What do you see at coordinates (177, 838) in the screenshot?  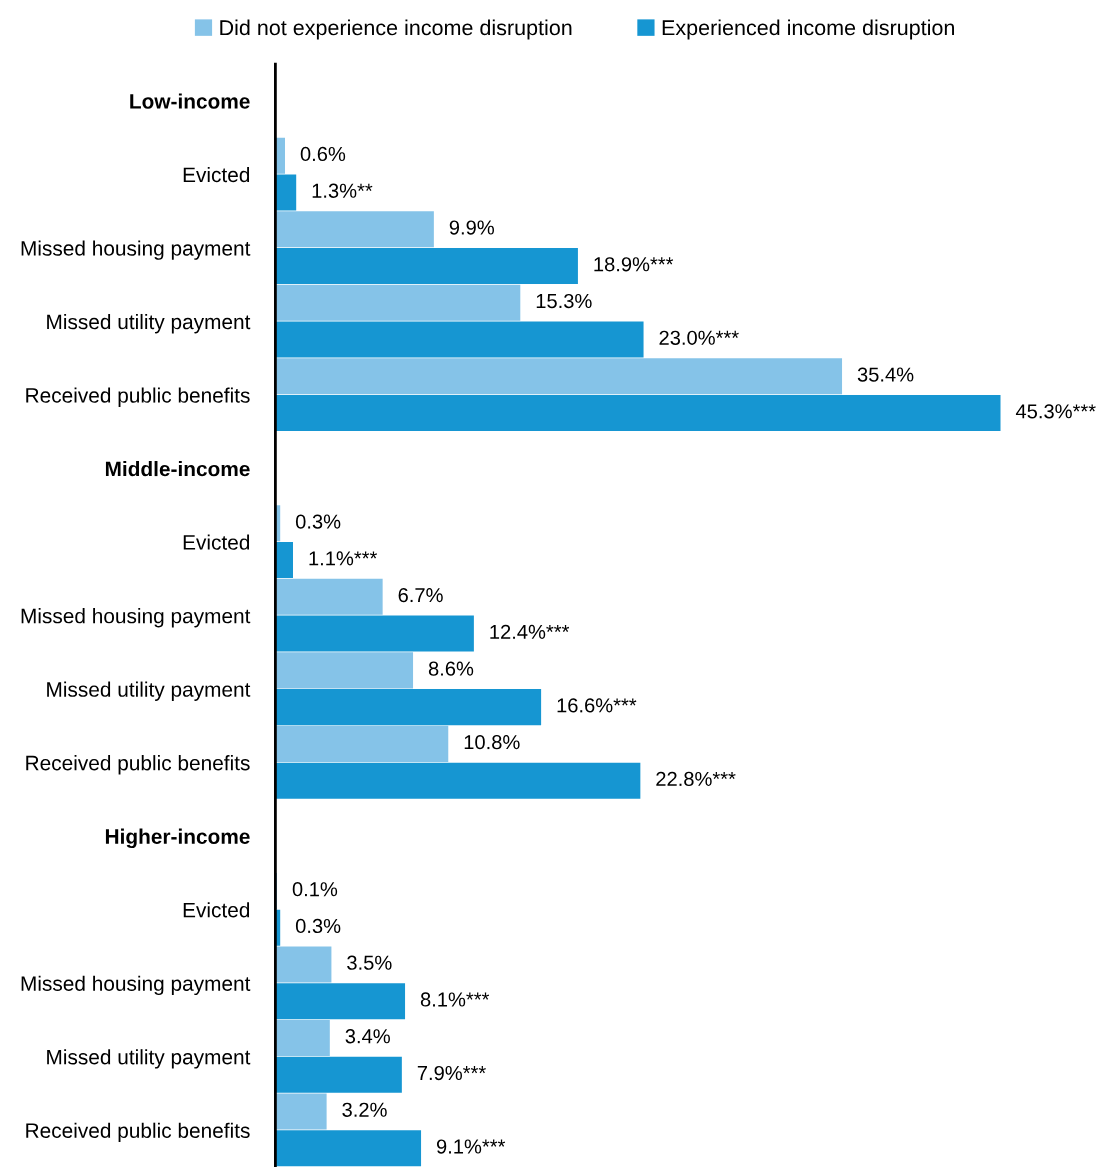 I see `y-tick-label: Higher-income` at bounding box center [177, 838].